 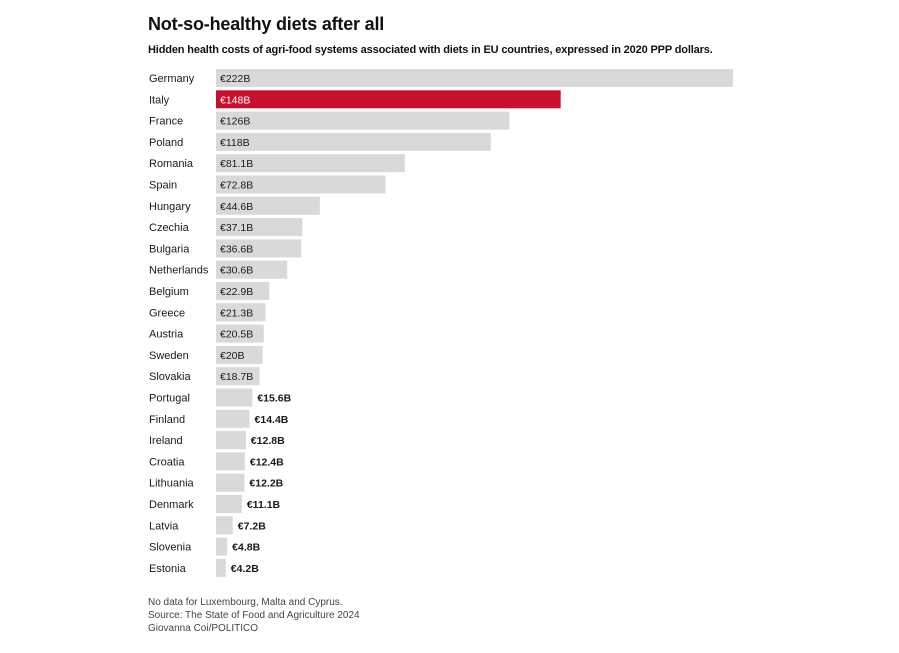 What do you see at coordinates (169, 228) in the screenshot?
I see `category-label-czechia: Czechia` at bounding box center [169, 228].